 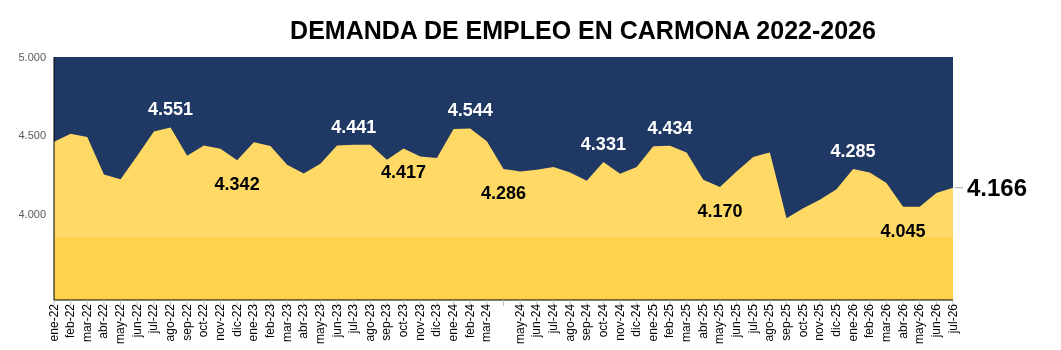 I want to click on x-tick-label: oct-23, so click(x=403, y=320).